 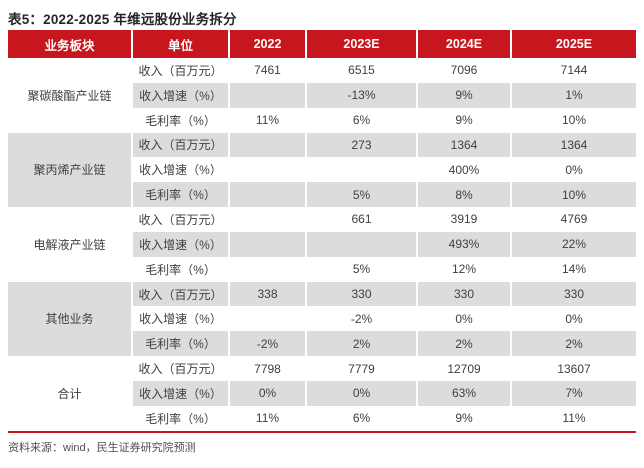 I want to click on source-note: 资料来源：wind，民生证券研究院预测, so click(x=102, y=447).